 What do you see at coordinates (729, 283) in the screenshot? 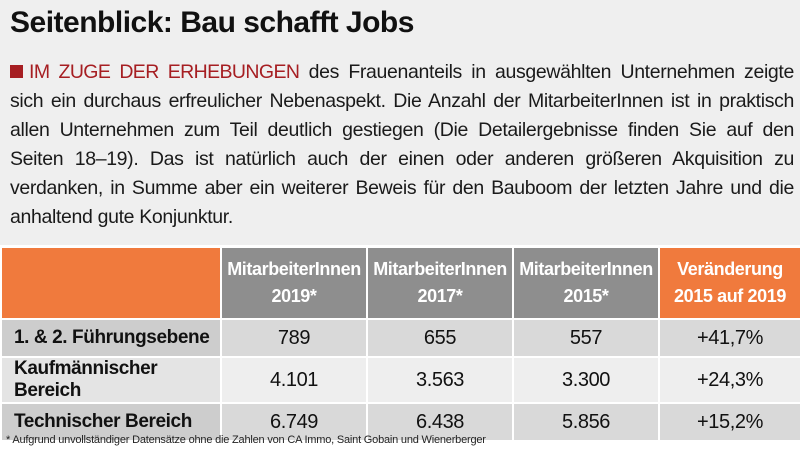
I see `column-header-change: Veränderung 2015 auf 2019` at bounding box center [729, 283].